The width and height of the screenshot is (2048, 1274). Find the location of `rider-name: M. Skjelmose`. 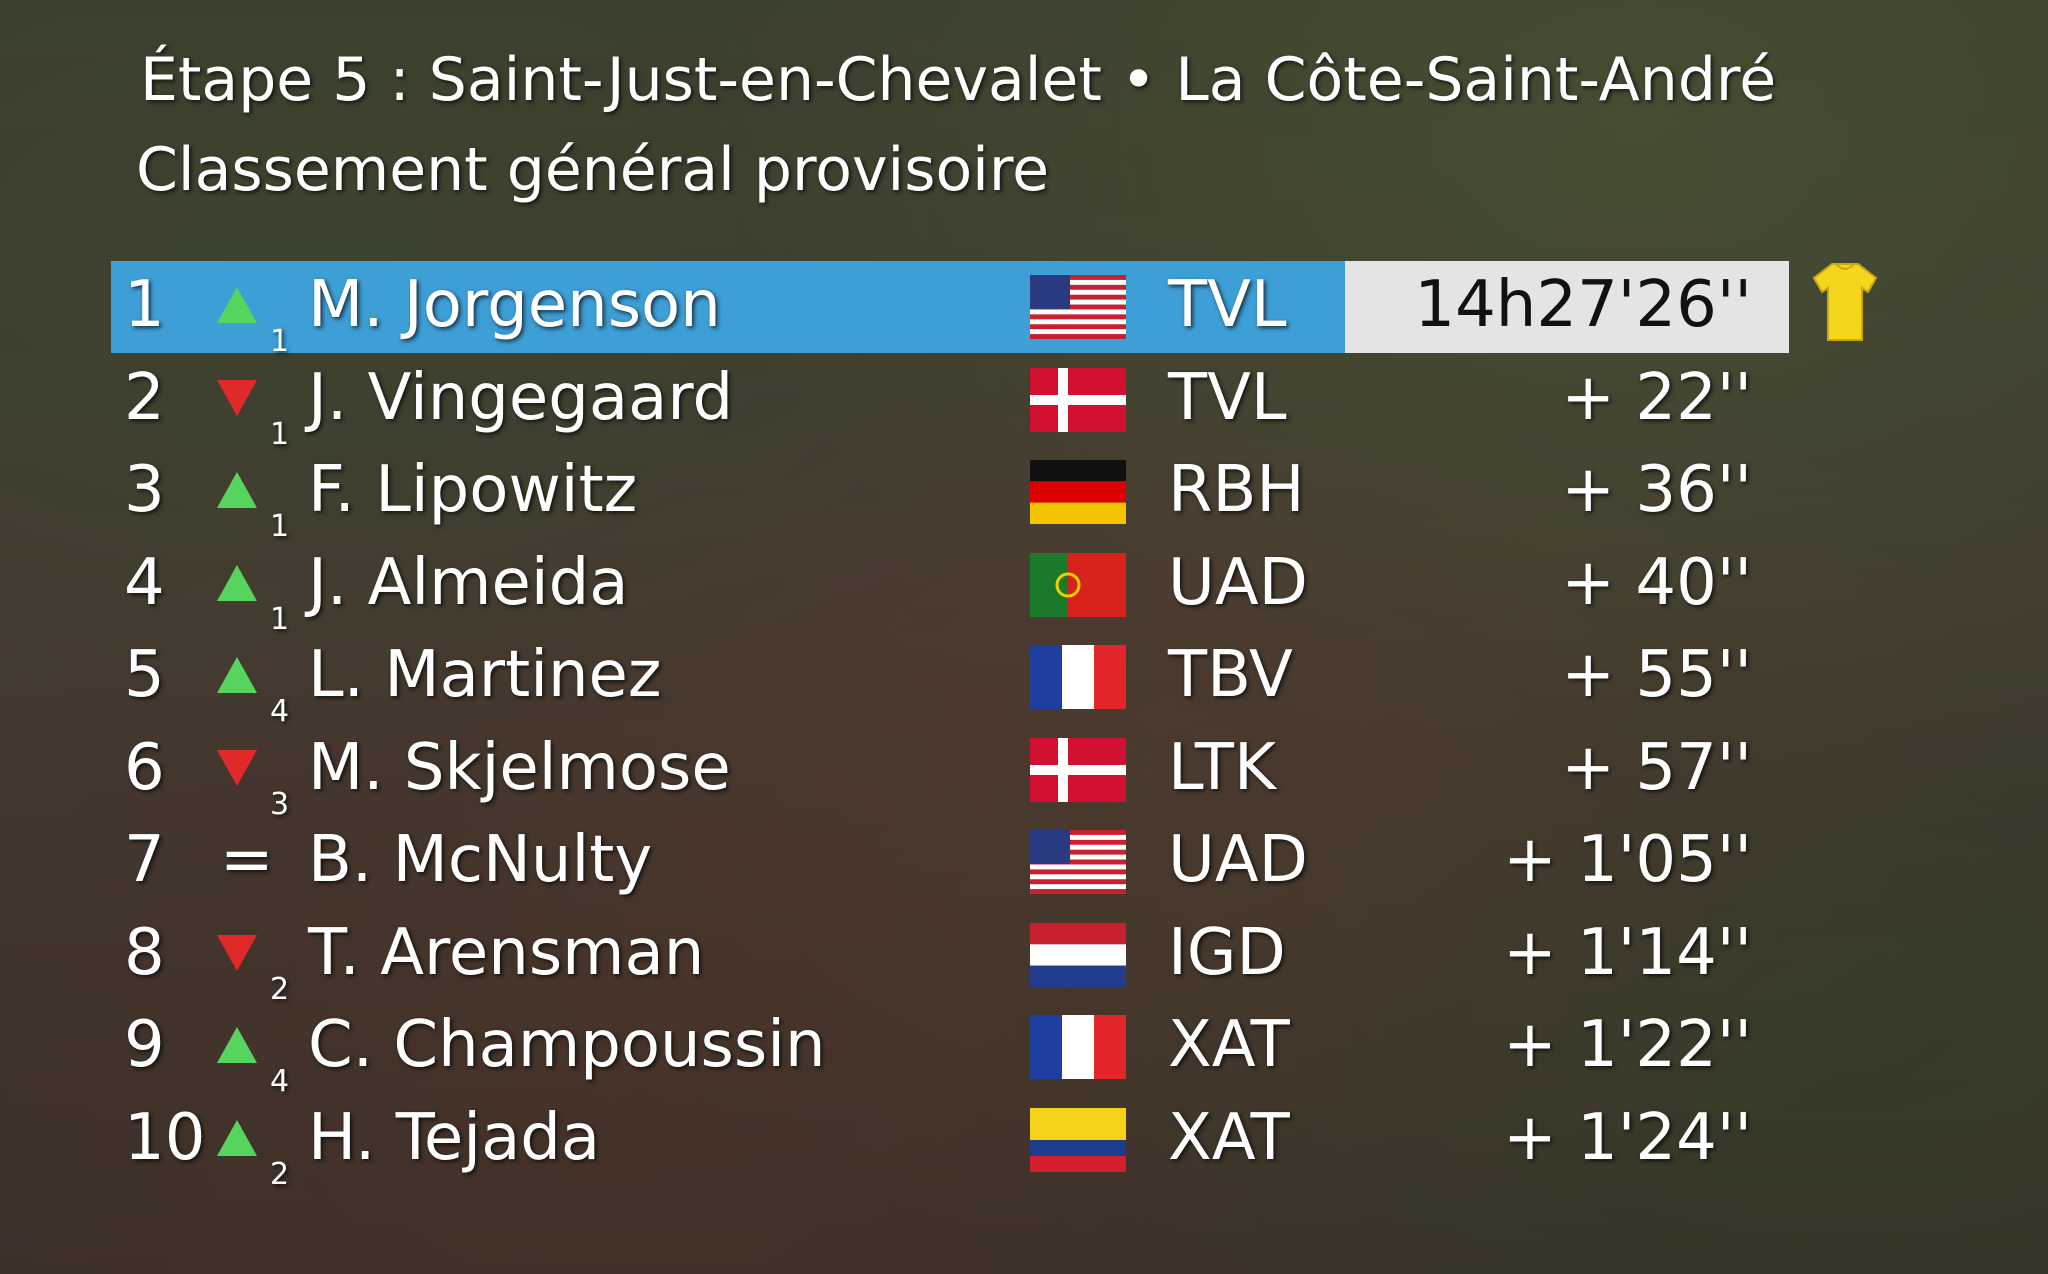

rider-name: M. Skjelmose is located at coordinates (519, 767).